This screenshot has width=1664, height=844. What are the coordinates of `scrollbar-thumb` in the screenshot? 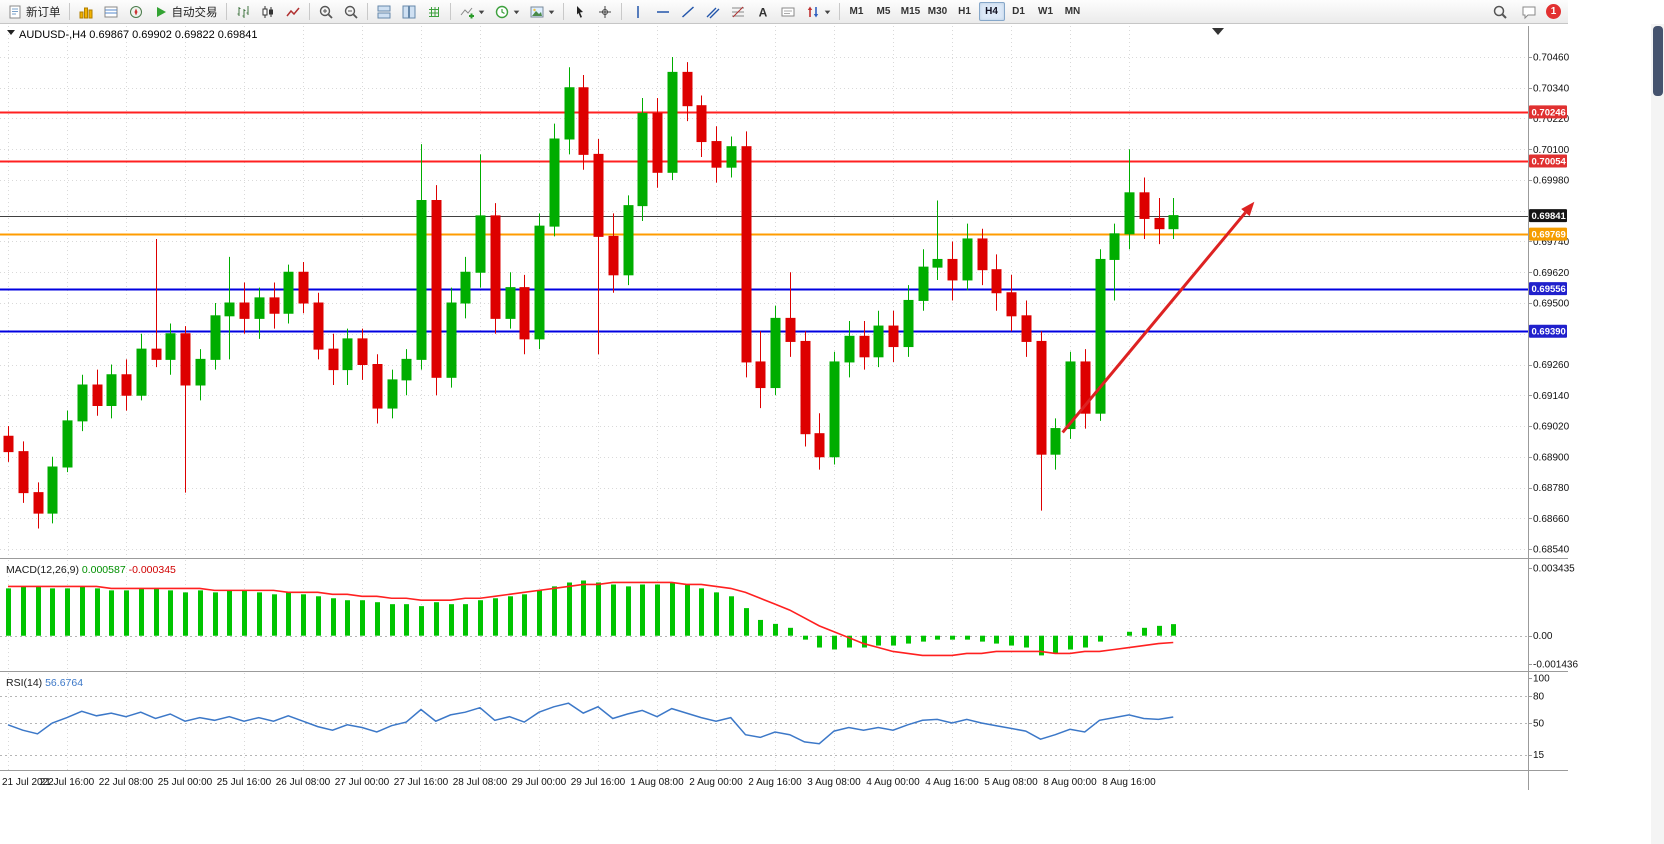 It's located at (1657, 61).